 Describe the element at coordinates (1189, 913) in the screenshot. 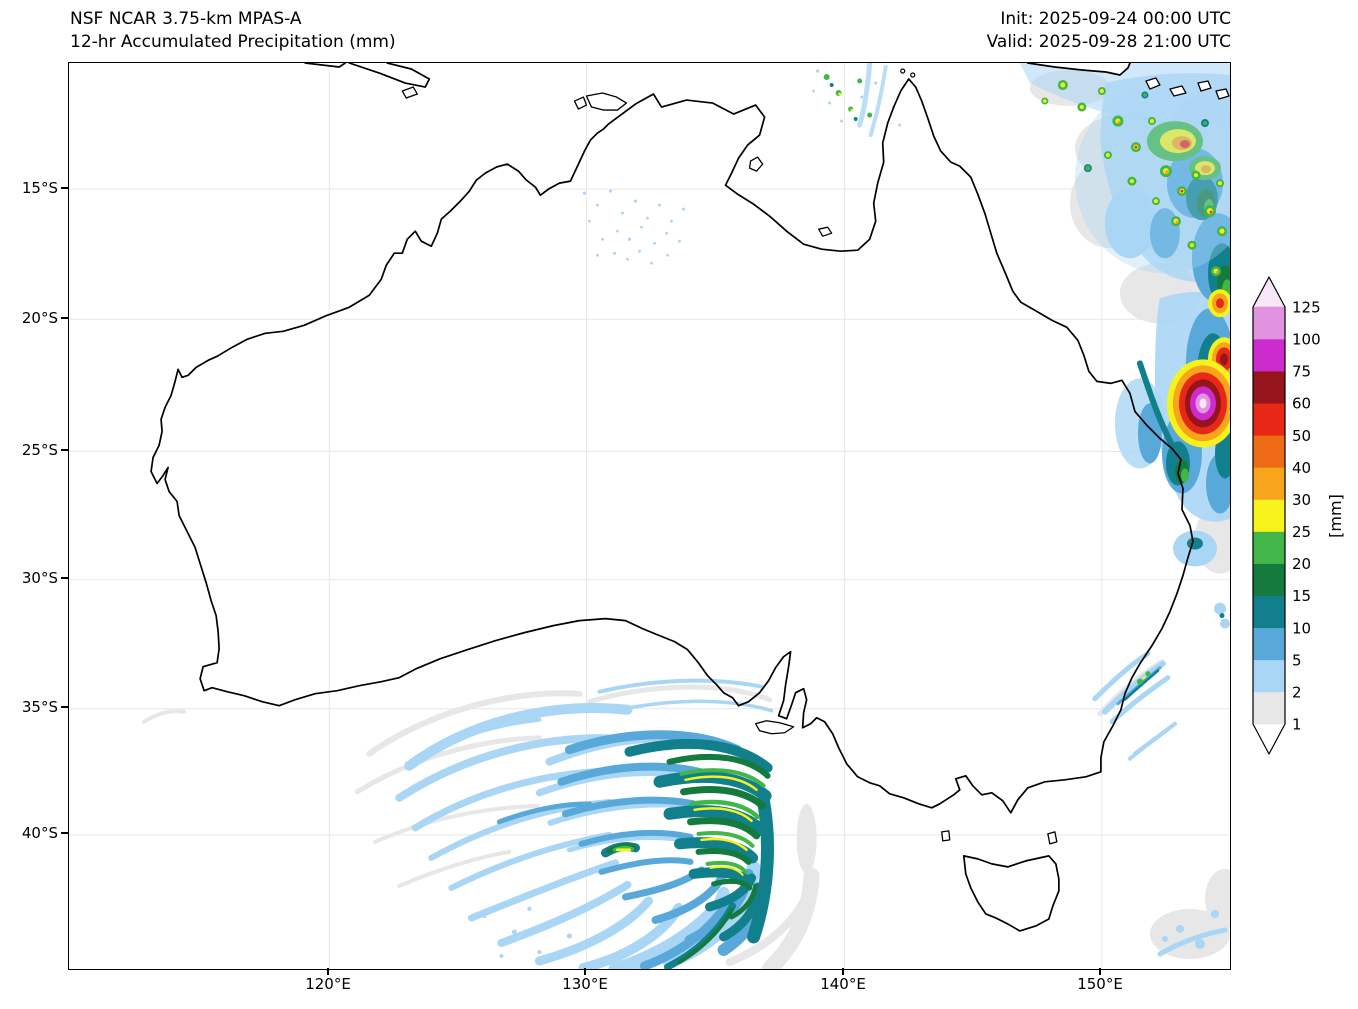

I see `precip-southeast-corner` at that location.